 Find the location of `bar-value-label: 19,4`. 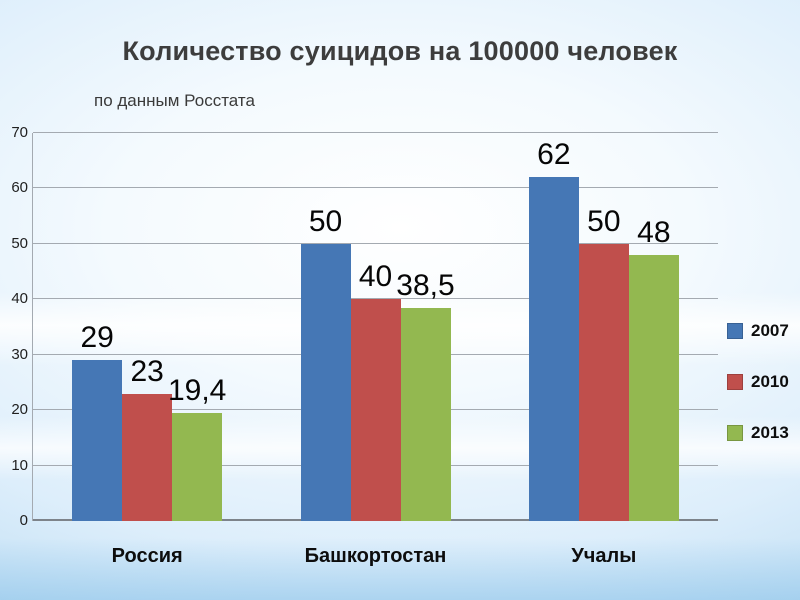

bar-value-label: 19,4 is located at coordinates (197, 391).